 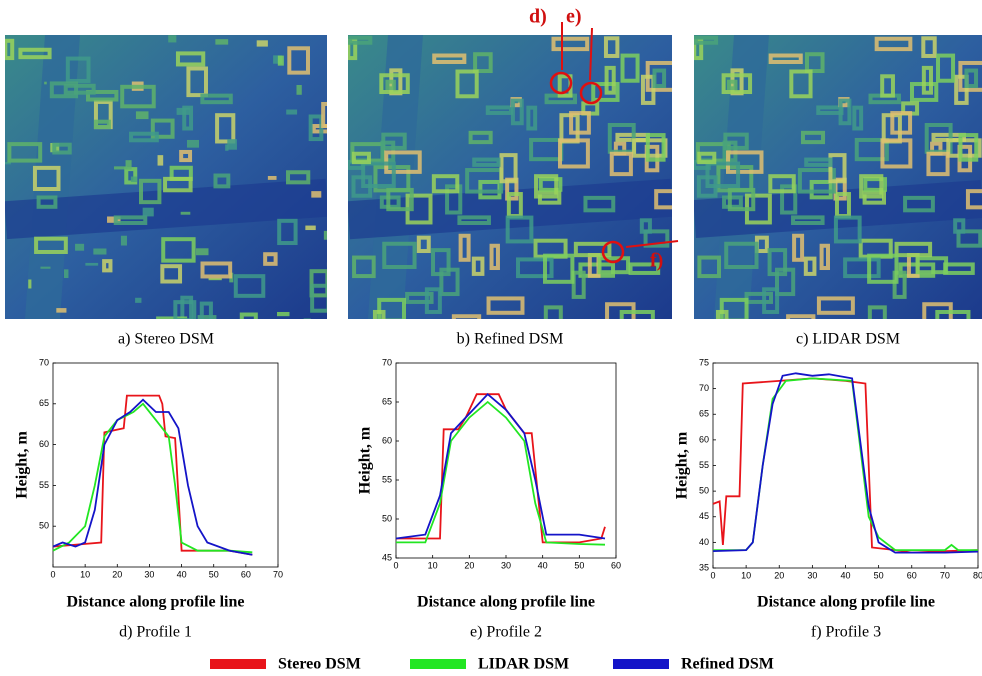 I want to click on panel-caption: c) LIDAR DSM, so click(x=848, y=339).